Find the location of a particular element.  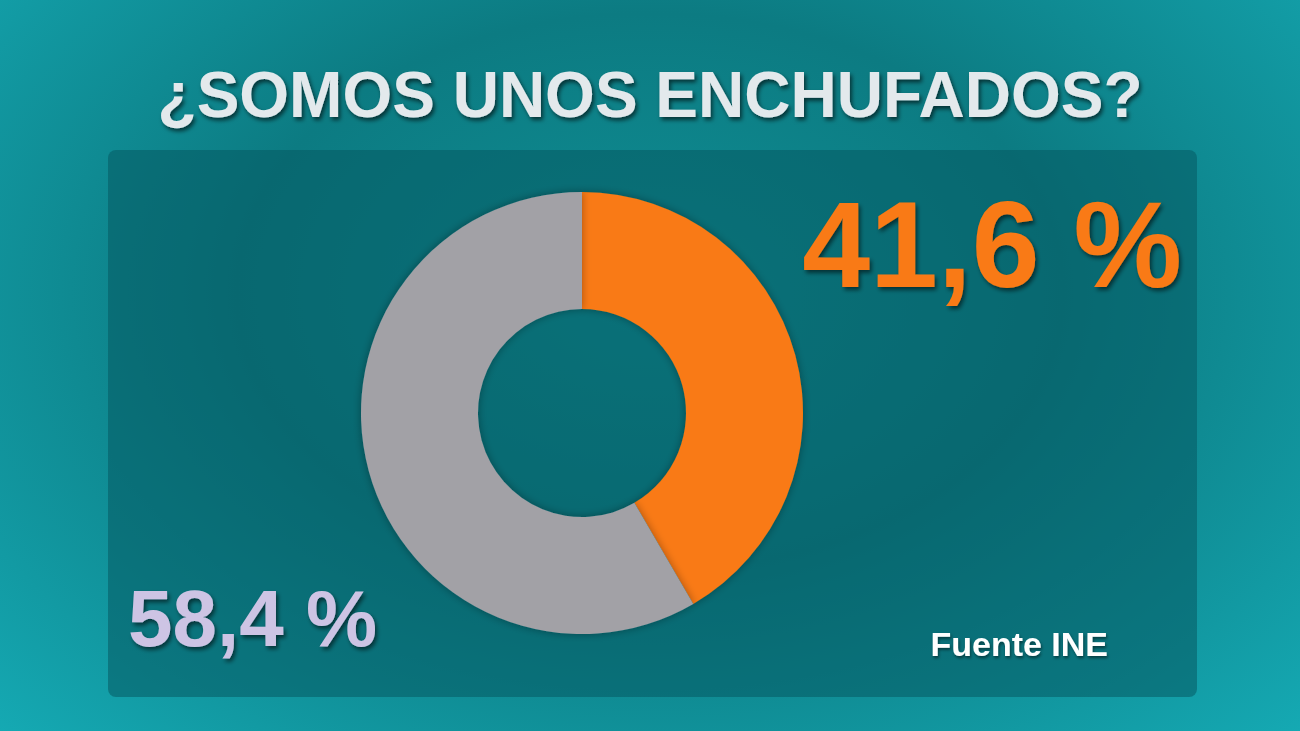

source-note: Fuente INE is located at coordinates (1019, 644).